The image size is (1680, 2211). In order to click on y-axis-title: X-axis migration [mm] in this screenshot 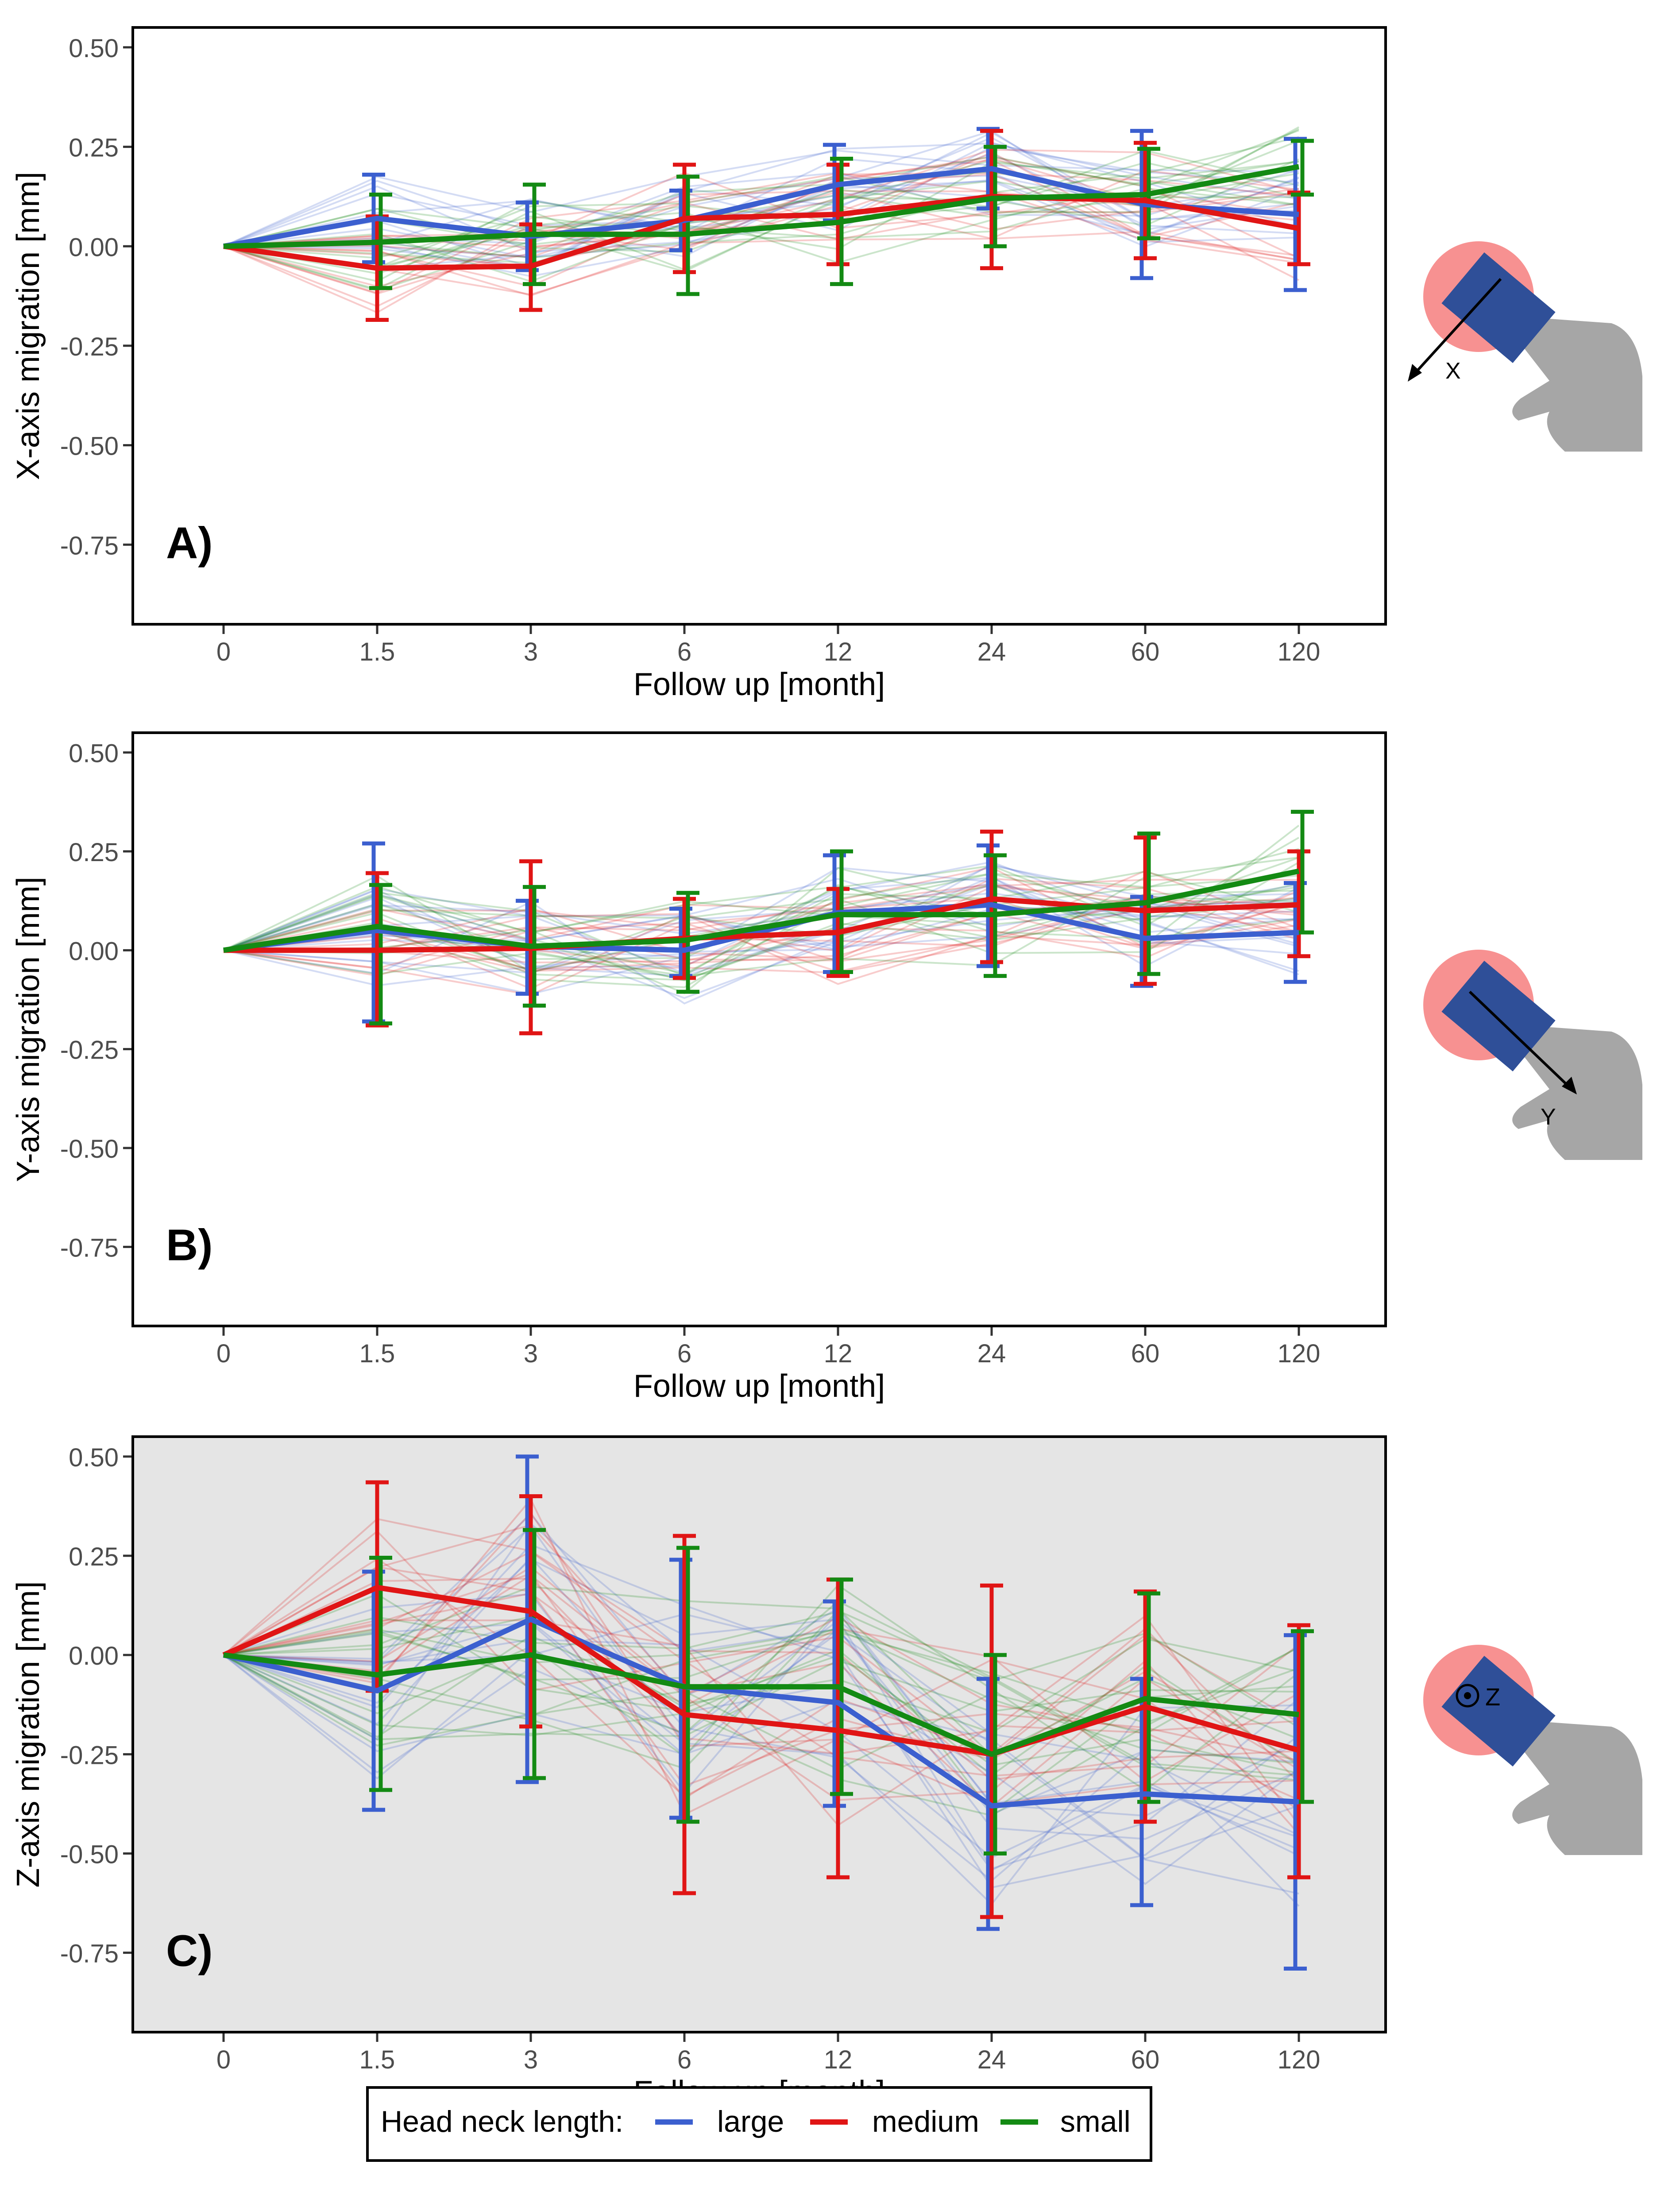, I will do `click(29, 326)`.